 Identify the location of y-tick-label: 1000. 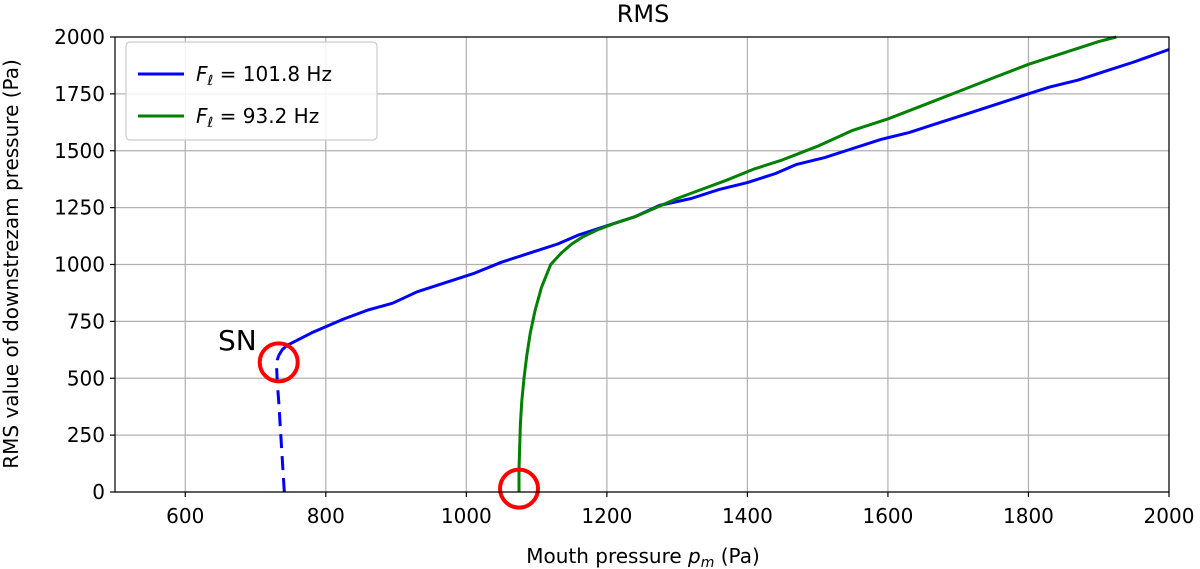
(79, 265).